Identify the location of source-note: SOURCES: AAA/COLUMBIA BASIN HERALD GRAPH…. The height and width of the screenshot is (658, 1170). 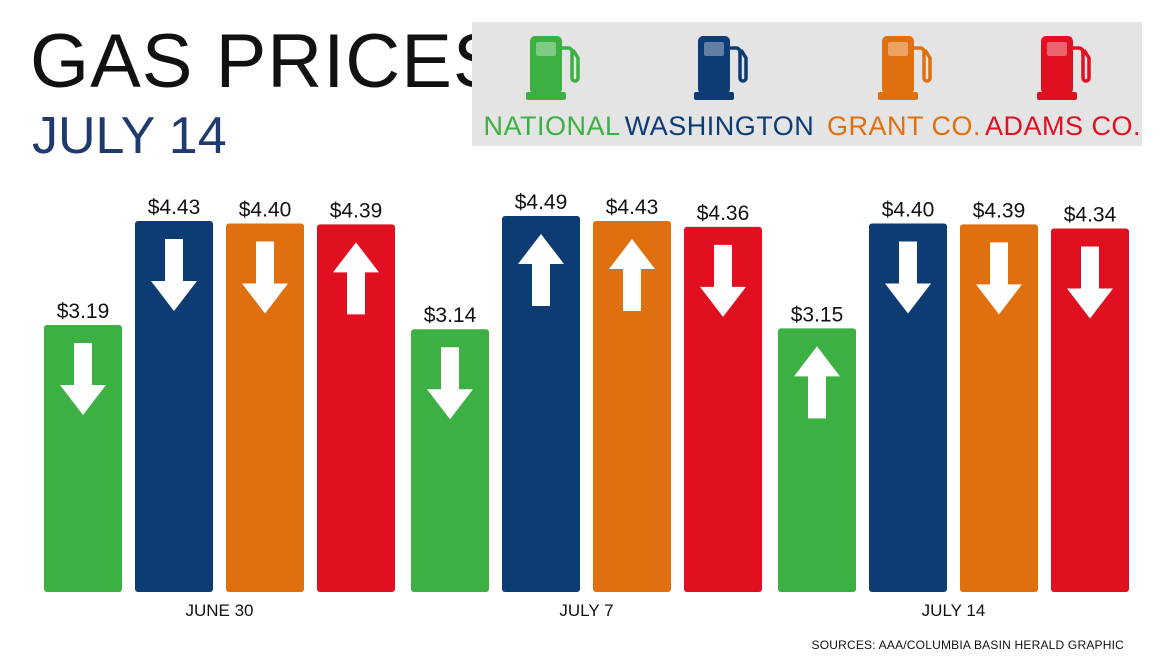
(967, 645).